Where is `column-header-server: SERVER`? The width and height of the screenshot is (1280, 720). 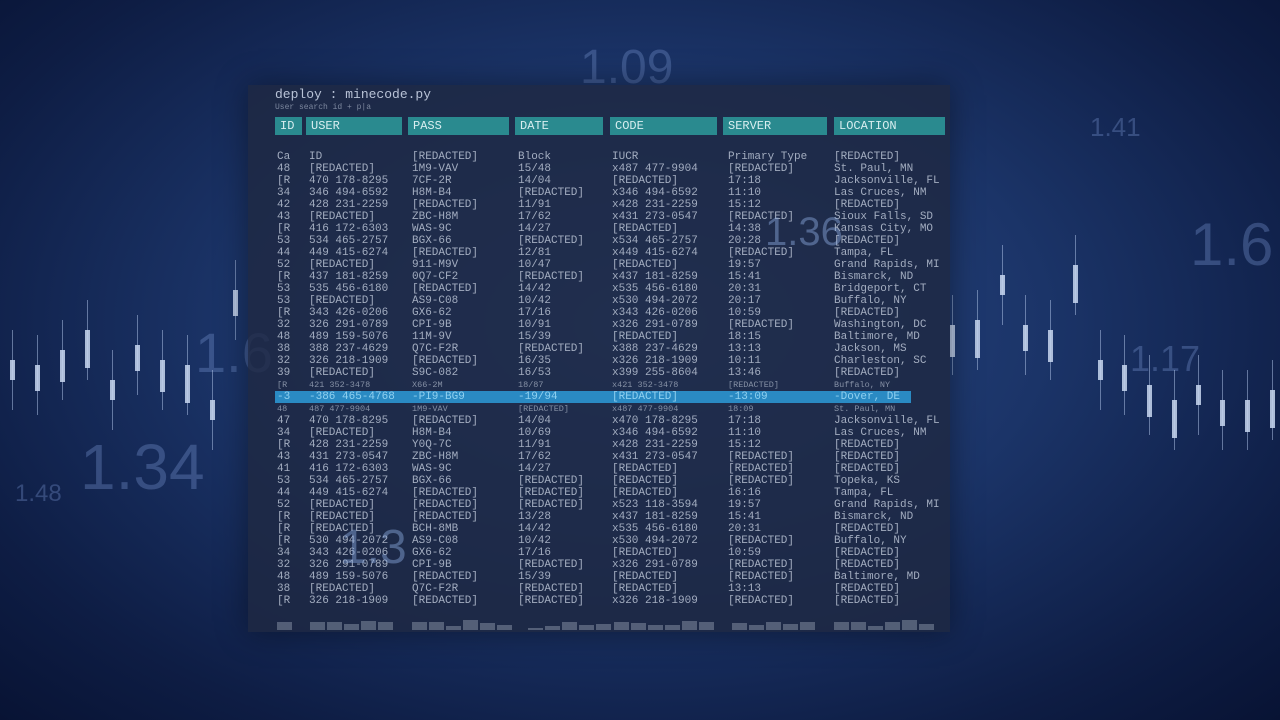
column-header-server: SERVER is located at coordinates (775, 126).